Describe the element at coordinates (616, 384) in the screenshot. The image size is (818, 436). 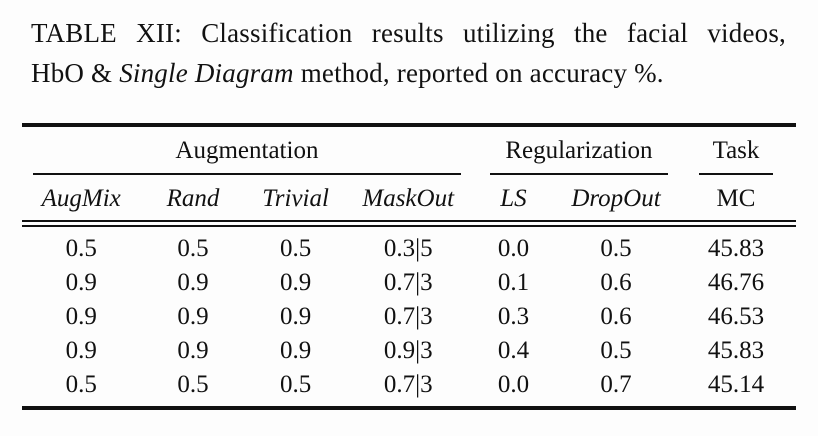
I see `cell: 0.7` at that location.